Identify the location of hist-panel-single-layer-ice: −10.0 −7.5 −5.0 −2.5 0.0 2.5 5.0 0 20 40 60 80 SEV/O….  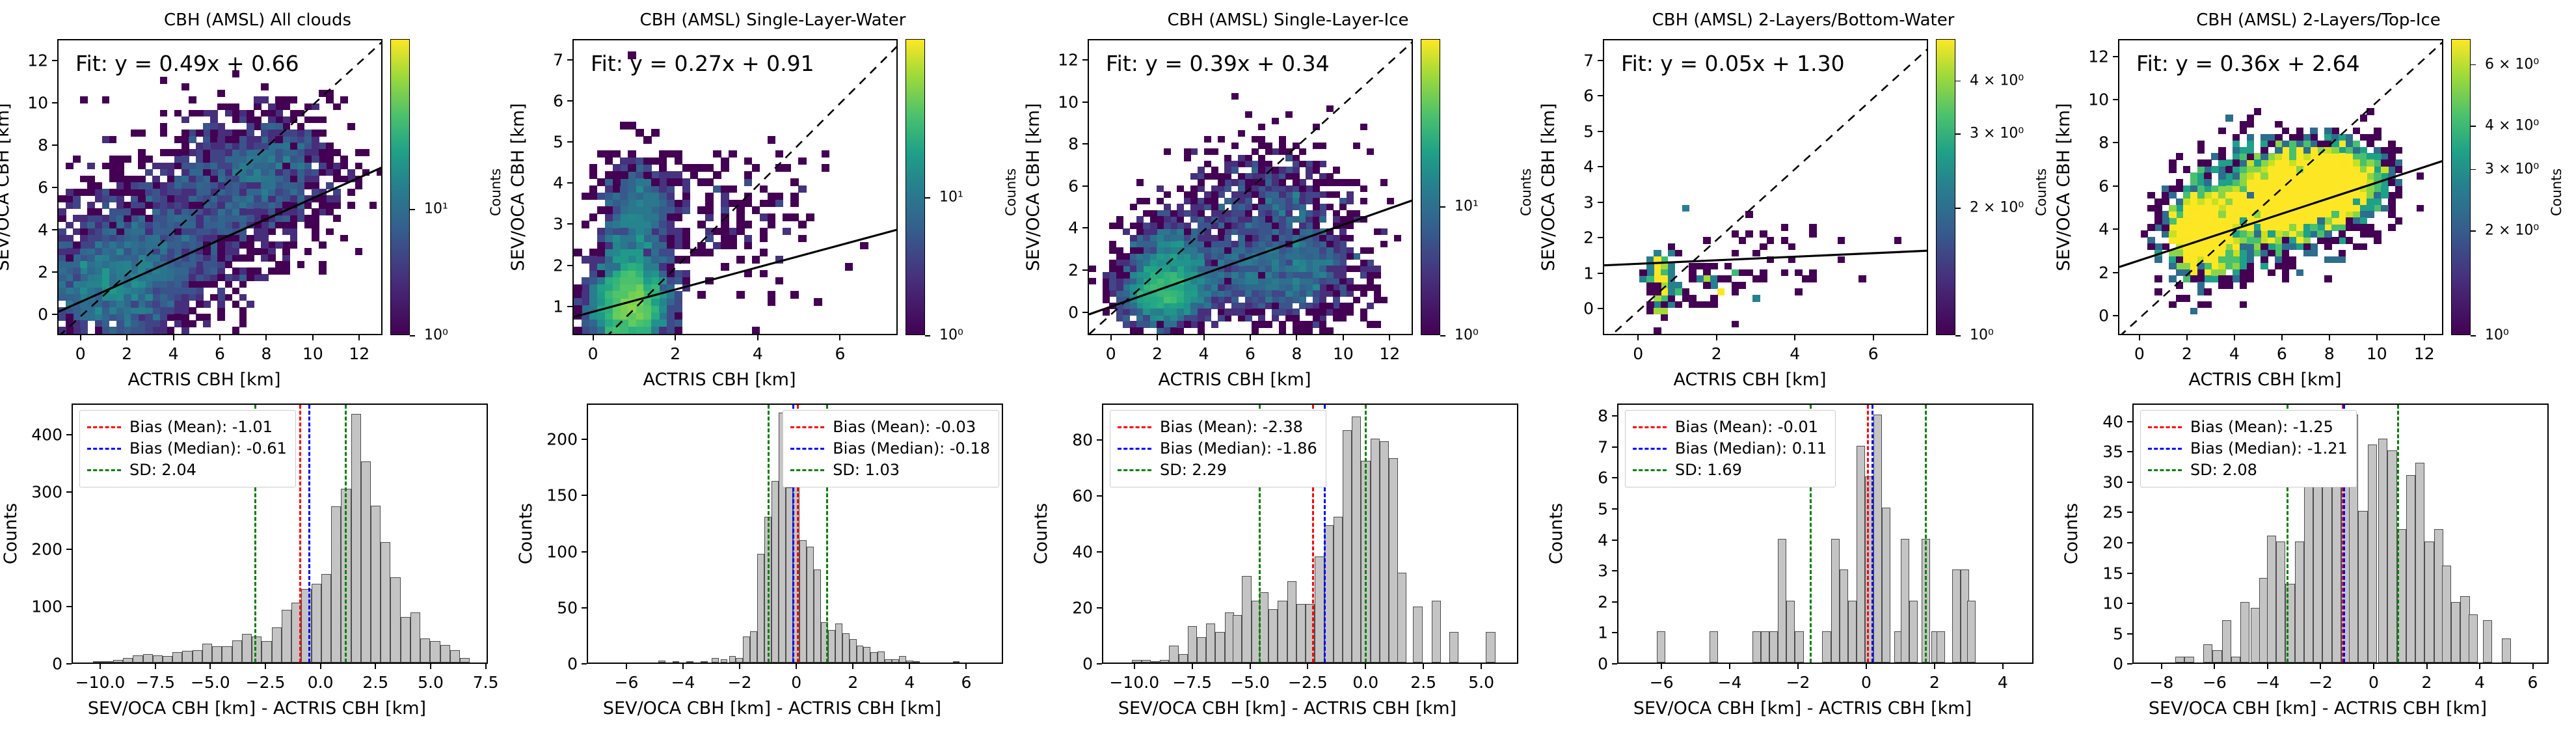
(1288, 570).